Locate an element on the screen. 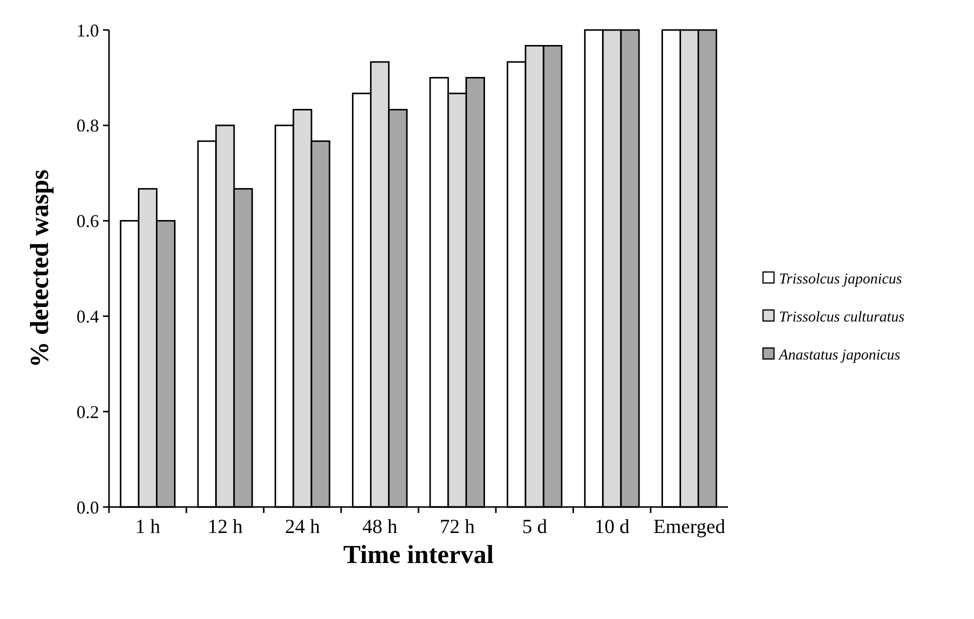 The height and width of the screenshot is (619, 974). y-tick-label: 0.4 is located at coordinates (87, 316).